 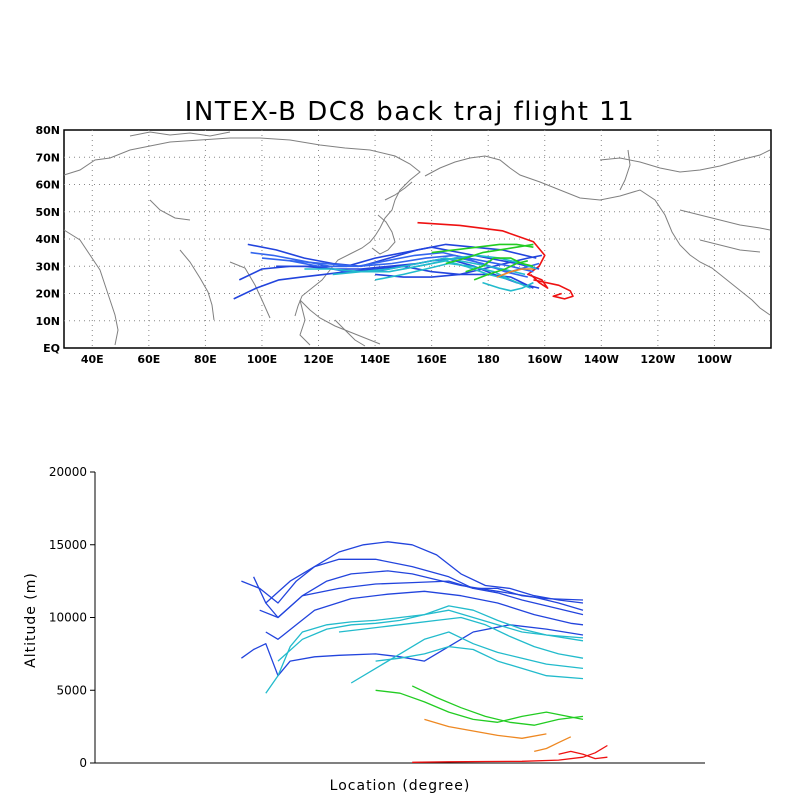 I want to click on lat-tick-label: 30N, so click(x=47, y=266).